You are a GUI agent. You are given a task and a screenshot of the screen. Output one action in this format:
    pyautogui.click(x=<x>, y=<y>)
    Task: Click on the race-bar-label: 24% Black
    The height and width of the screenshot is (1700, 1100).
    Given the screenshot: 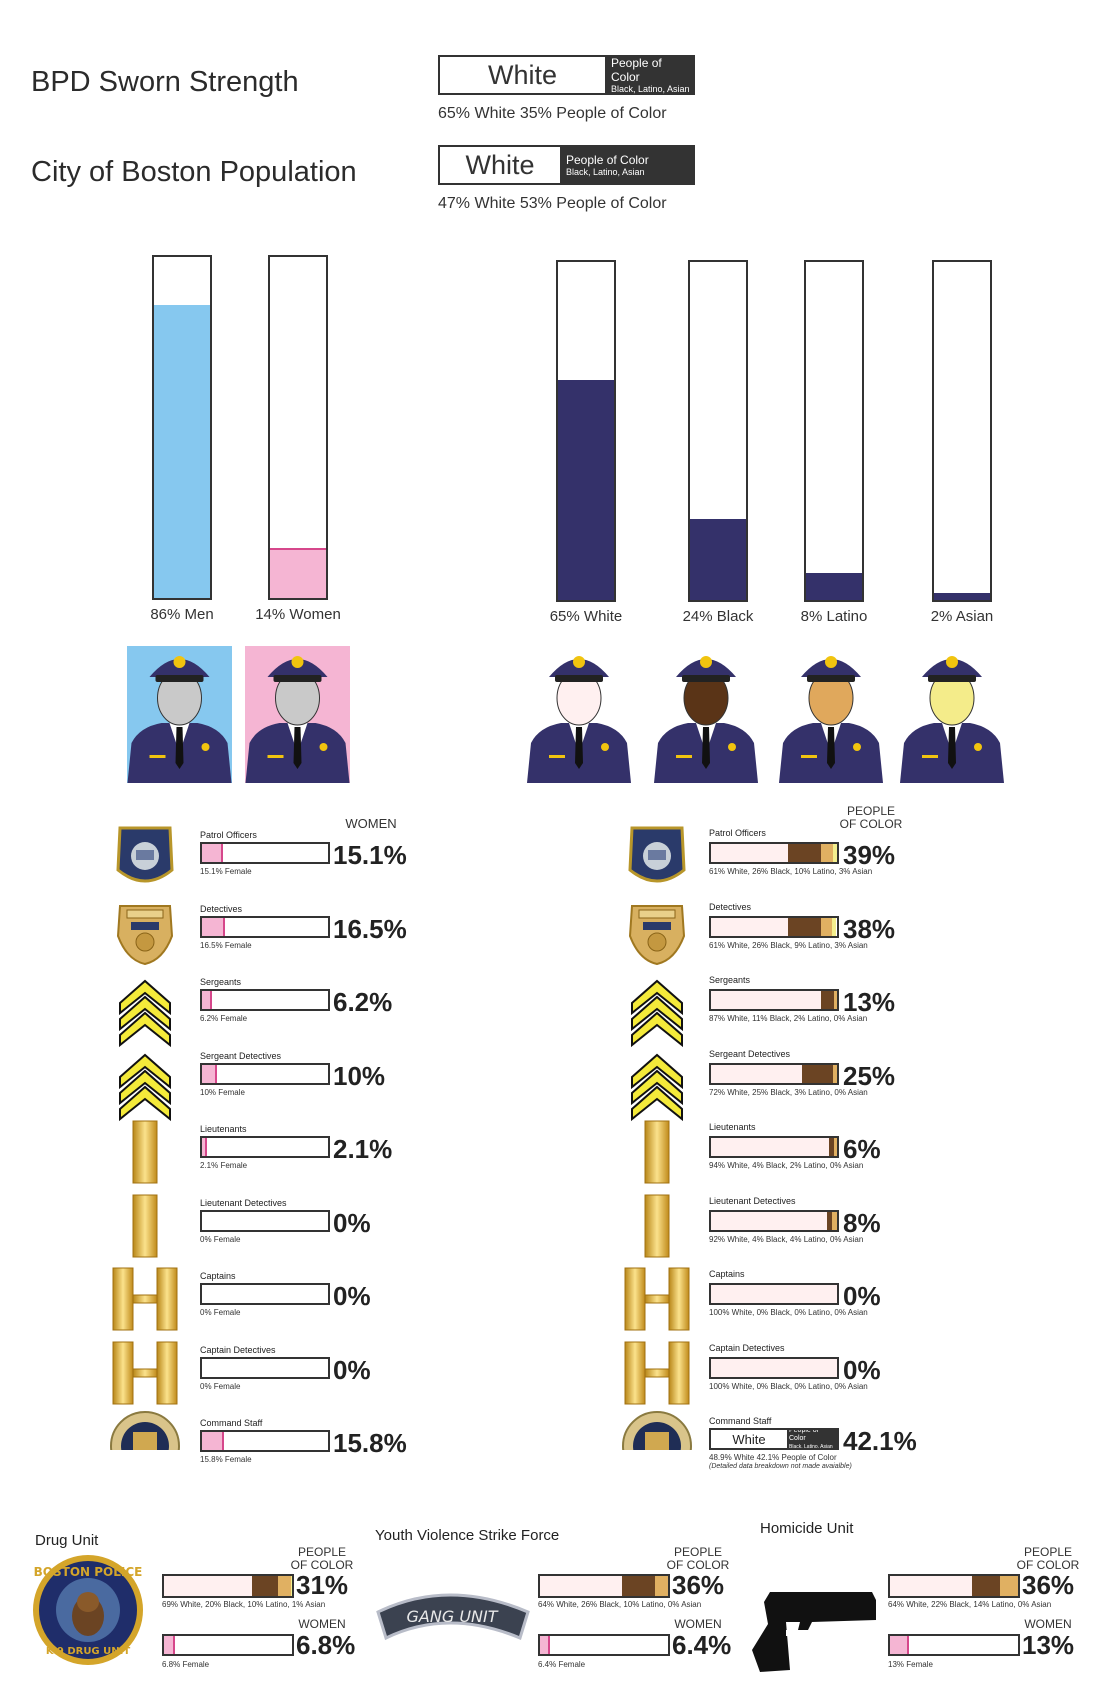 What is the action you would take?
    pyautogui.click(x=718, y=616)
    